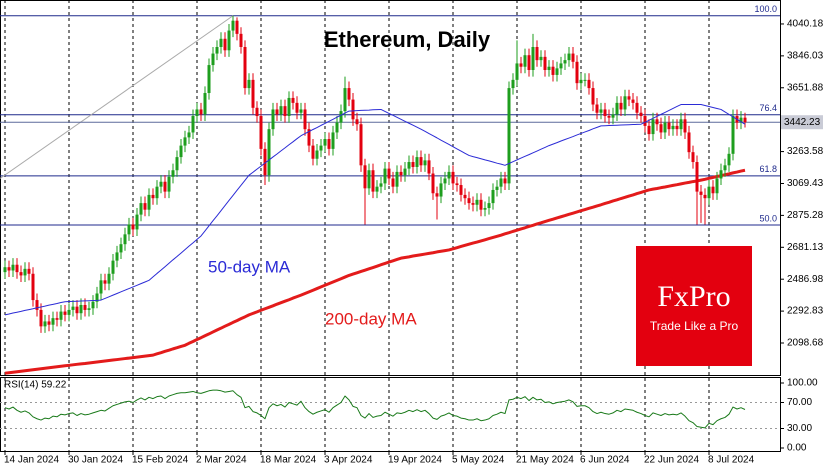  I want to click on y-tick-label: 2292.83, so click(805, 311).